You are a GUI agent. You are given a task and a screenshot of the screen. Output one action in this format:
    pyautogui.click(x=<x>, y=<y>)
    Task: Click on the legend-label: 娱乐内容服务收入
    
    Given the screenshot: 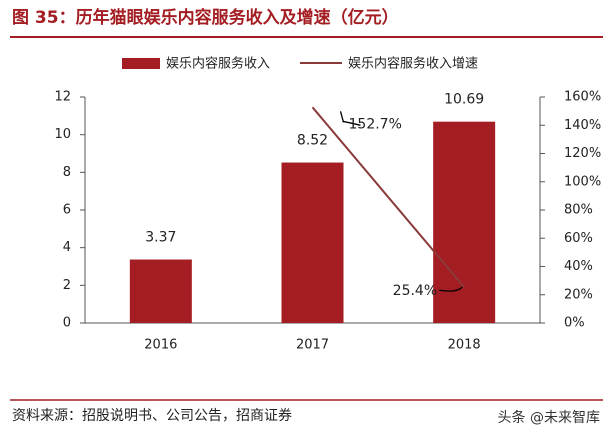 What is the action you would take?
    pyautogui.click(x=218, y=64)
    